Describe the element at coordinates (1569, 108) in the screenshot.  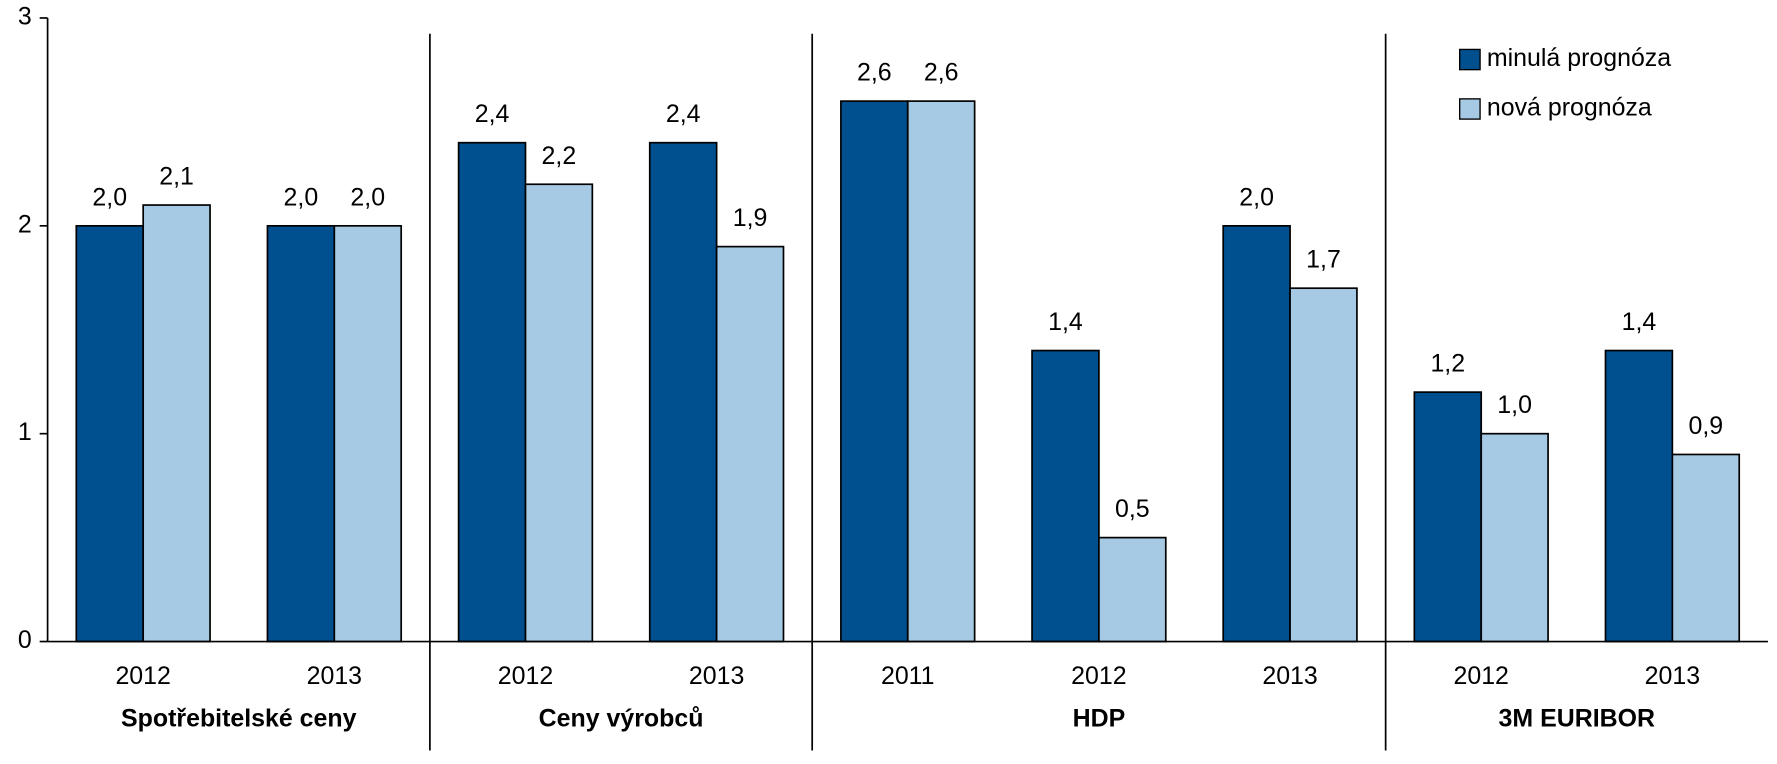
I see `legend-label: nová prognóza` at that location.